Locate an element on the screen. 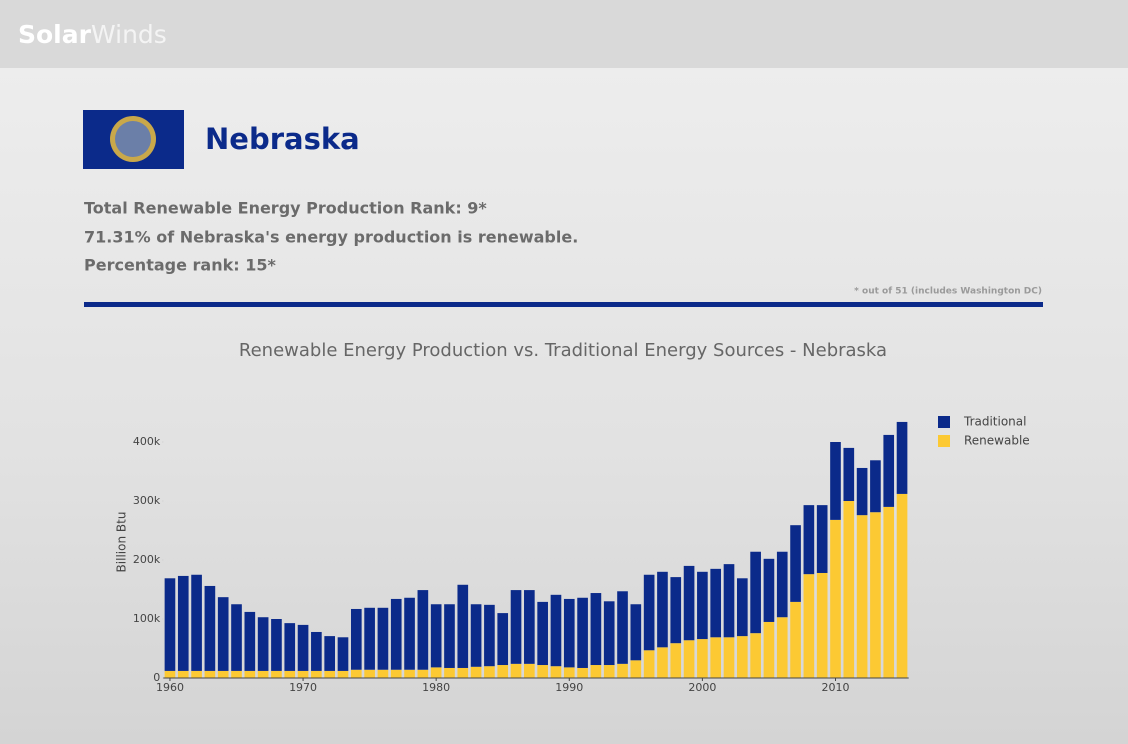  legend-label: Renewable is located at coordinates (997, 441).